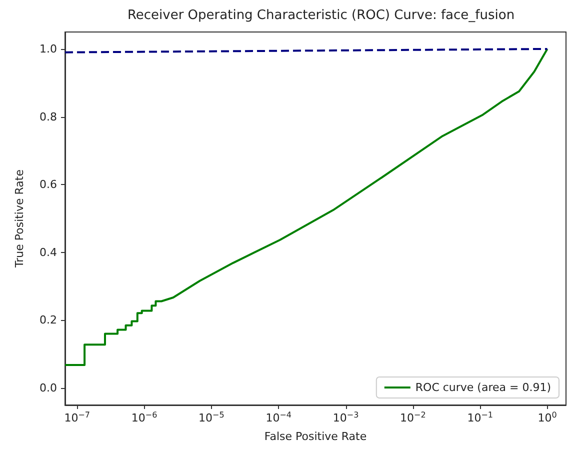 The height and width of the screenshot is (453, 569). Describe the element at coordinates (315, 436) in the screenshot. I see `x-axis-title: False Positive Rate` at that location.